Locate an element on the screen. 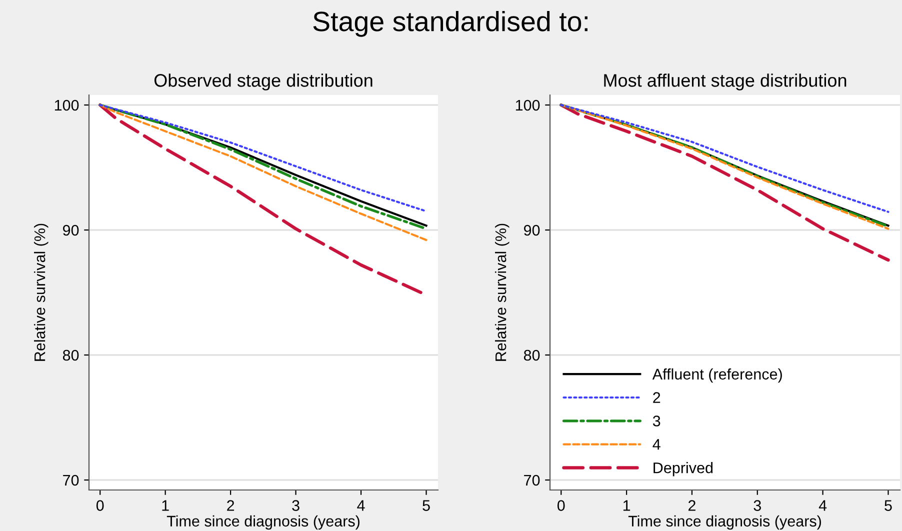 The height and width of the screenshot is (531, 902). legend-label: 4 is located at coordinates (656, 444).